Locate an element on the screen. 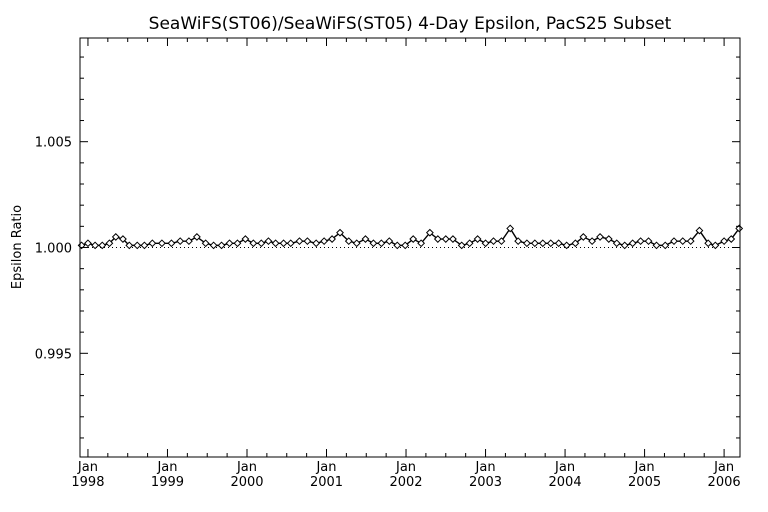  y-tick-label: 1.005 is located at coordinates (53, 143).